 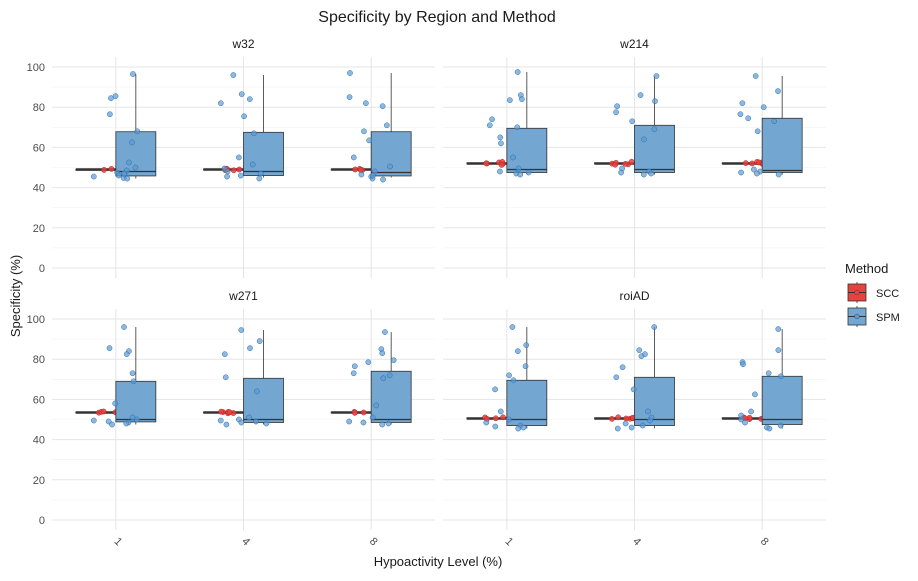 I want to click on y-tick-label: 20, so click(x=39, y=229).